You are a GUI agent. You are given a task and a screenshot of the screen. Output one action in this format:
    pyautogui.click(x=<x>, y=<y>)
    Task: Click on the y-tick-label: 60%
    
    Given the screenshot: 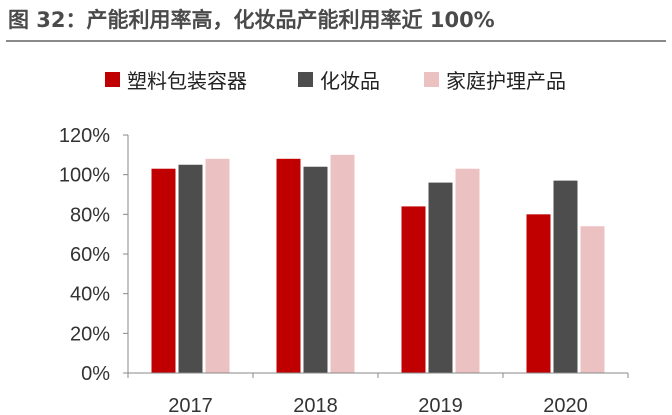 What is the action you would take?
    pyautogui.click(x=90, y=255)
    